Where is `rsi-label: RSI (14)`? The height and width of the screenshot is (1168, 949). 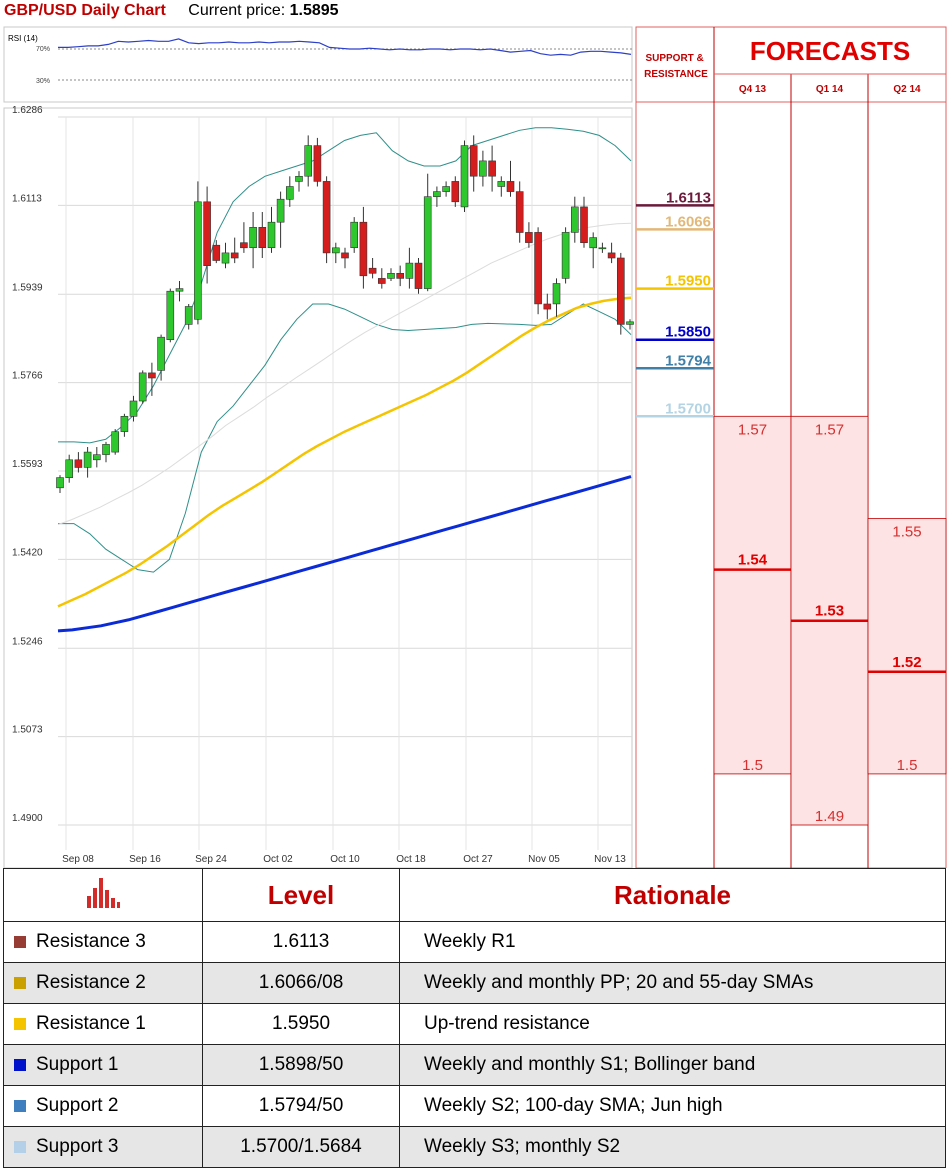 rsi-label: RSI (14) is located at coordinates (23, 38).